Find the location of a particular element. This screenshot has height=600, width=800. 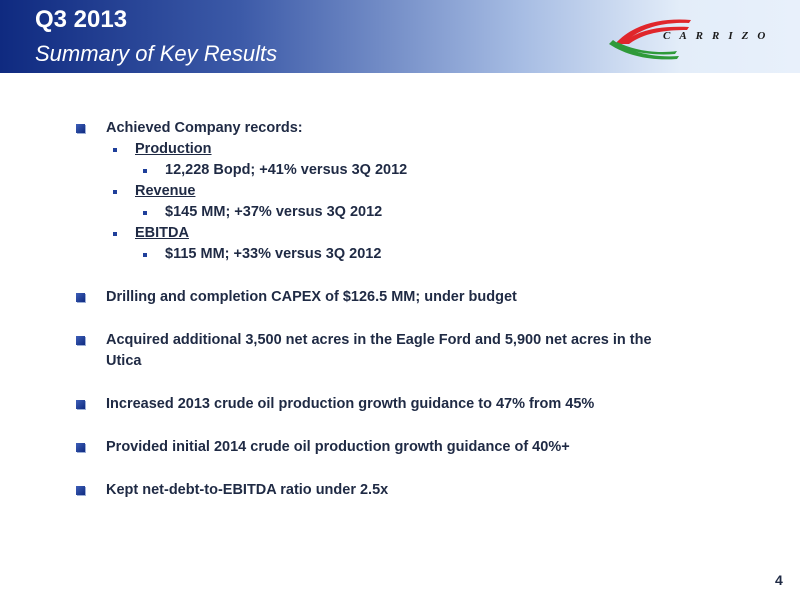

logo-green-swoosh is located at coordinates (644, 50).